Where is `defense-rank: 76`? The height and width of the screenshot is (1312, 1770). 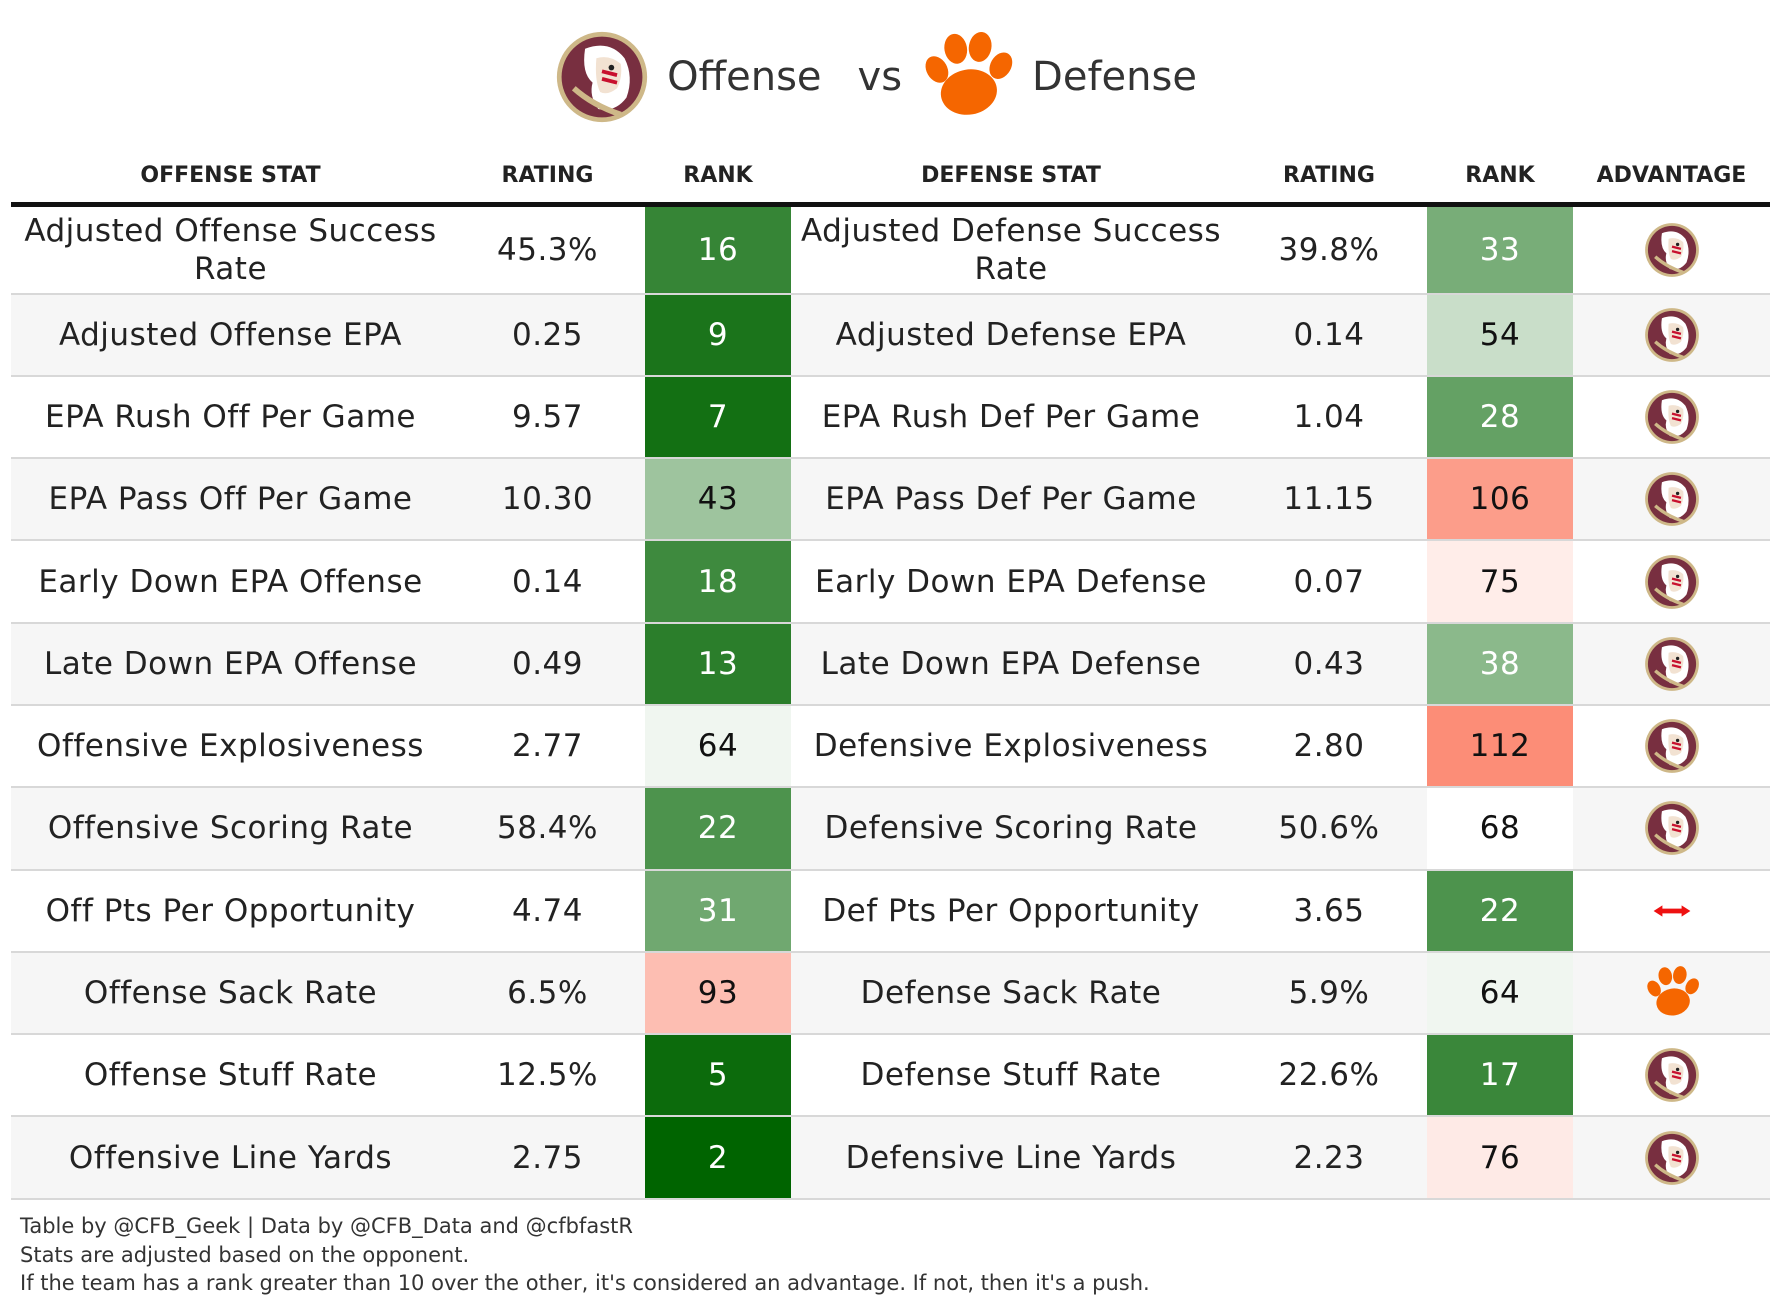
defense-rank: 76 is located at coordinates (1500, 1158).